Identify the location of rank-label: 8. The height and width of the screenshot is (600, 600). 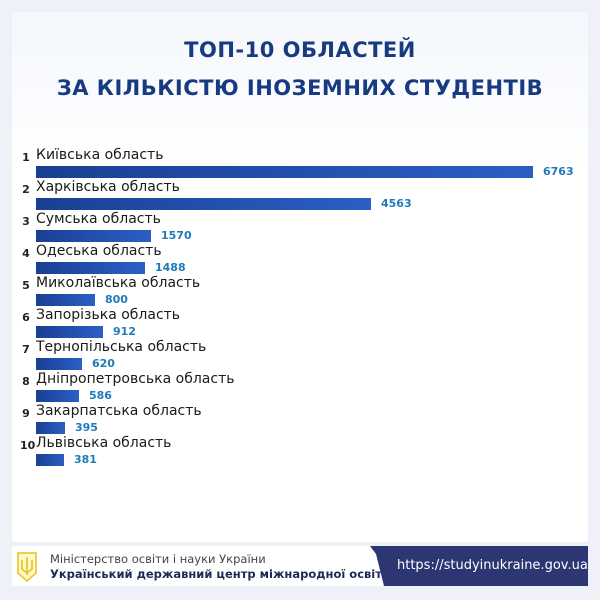
(26, 381).